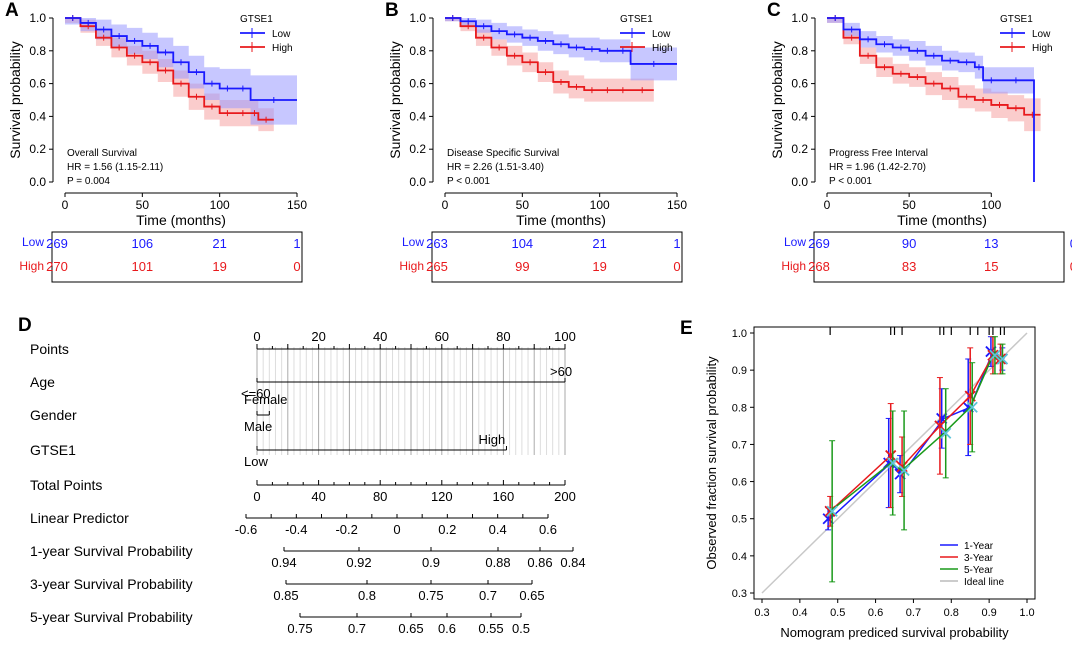 This screenshot has width=1072, height=655. What do you see at coordinates (296, 529) in the screenshot?
I see `linear-predictor-label: -0.4` at bounding box center [296, 529].